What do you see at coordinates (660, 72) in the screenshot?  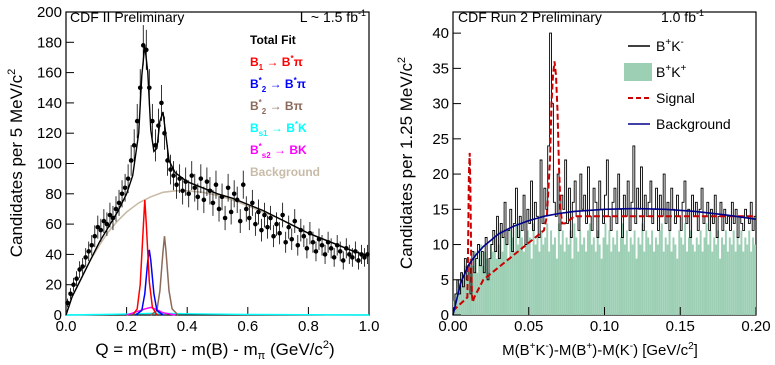 I see `right-legend-bk_same-part-0: B` at bounding box center [660, 72].